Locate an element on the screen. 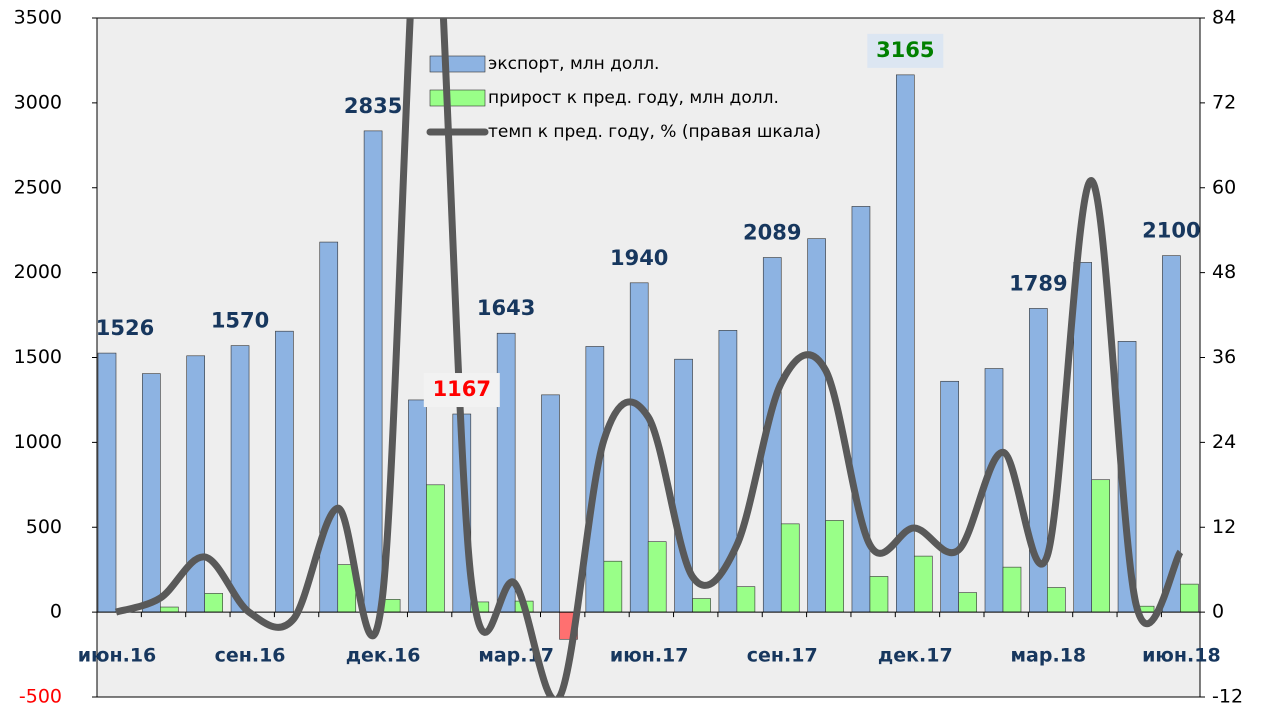 The width and height of the screenshot is (1272, 712). y2-tick-label: 48 is located at coordinates (1224, 272).